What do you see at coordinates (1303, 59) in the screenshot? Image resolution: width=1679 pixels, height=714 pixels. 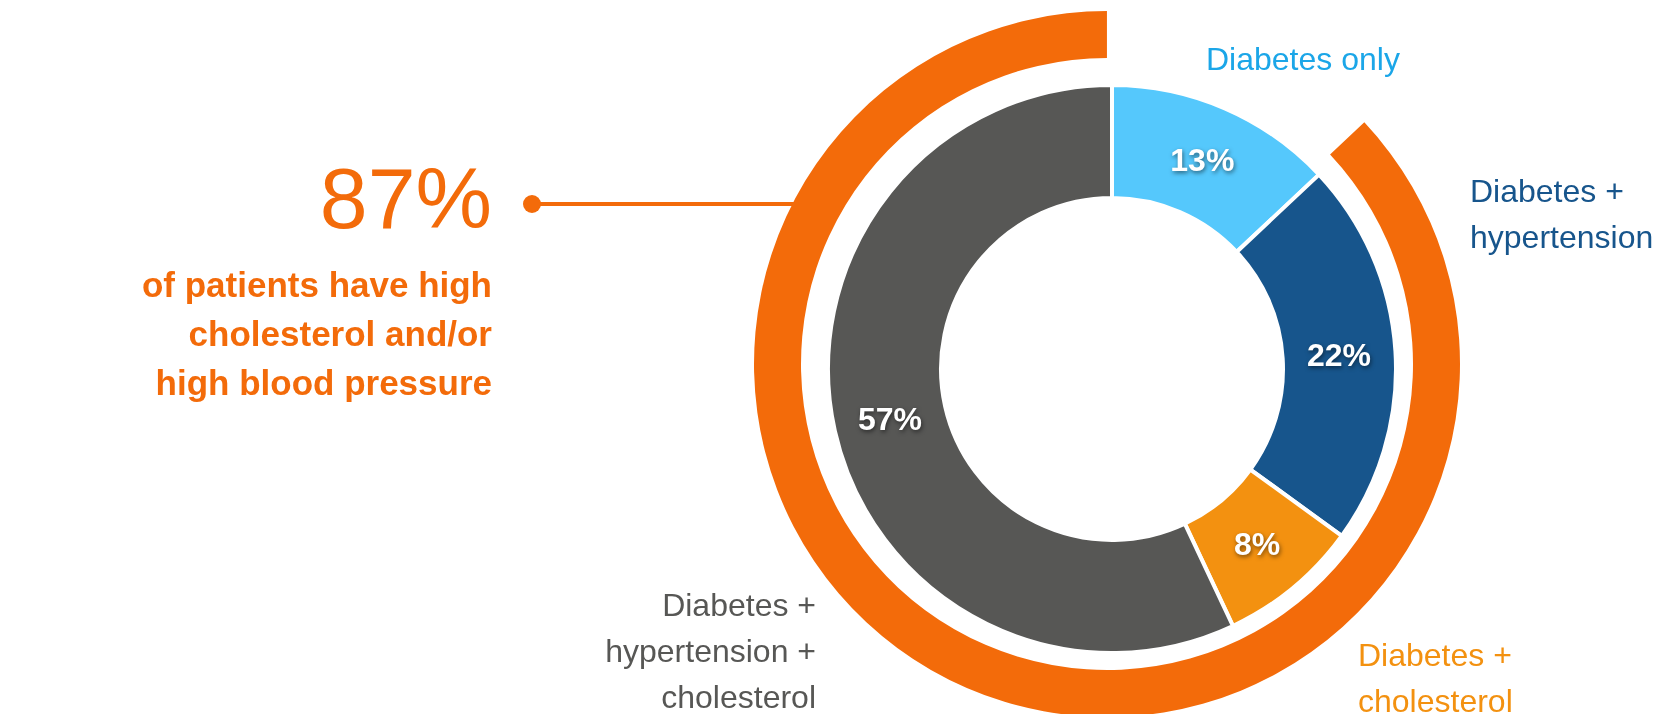 I see `slice-label: Diabetes only` at bounding box center [1303, 59].